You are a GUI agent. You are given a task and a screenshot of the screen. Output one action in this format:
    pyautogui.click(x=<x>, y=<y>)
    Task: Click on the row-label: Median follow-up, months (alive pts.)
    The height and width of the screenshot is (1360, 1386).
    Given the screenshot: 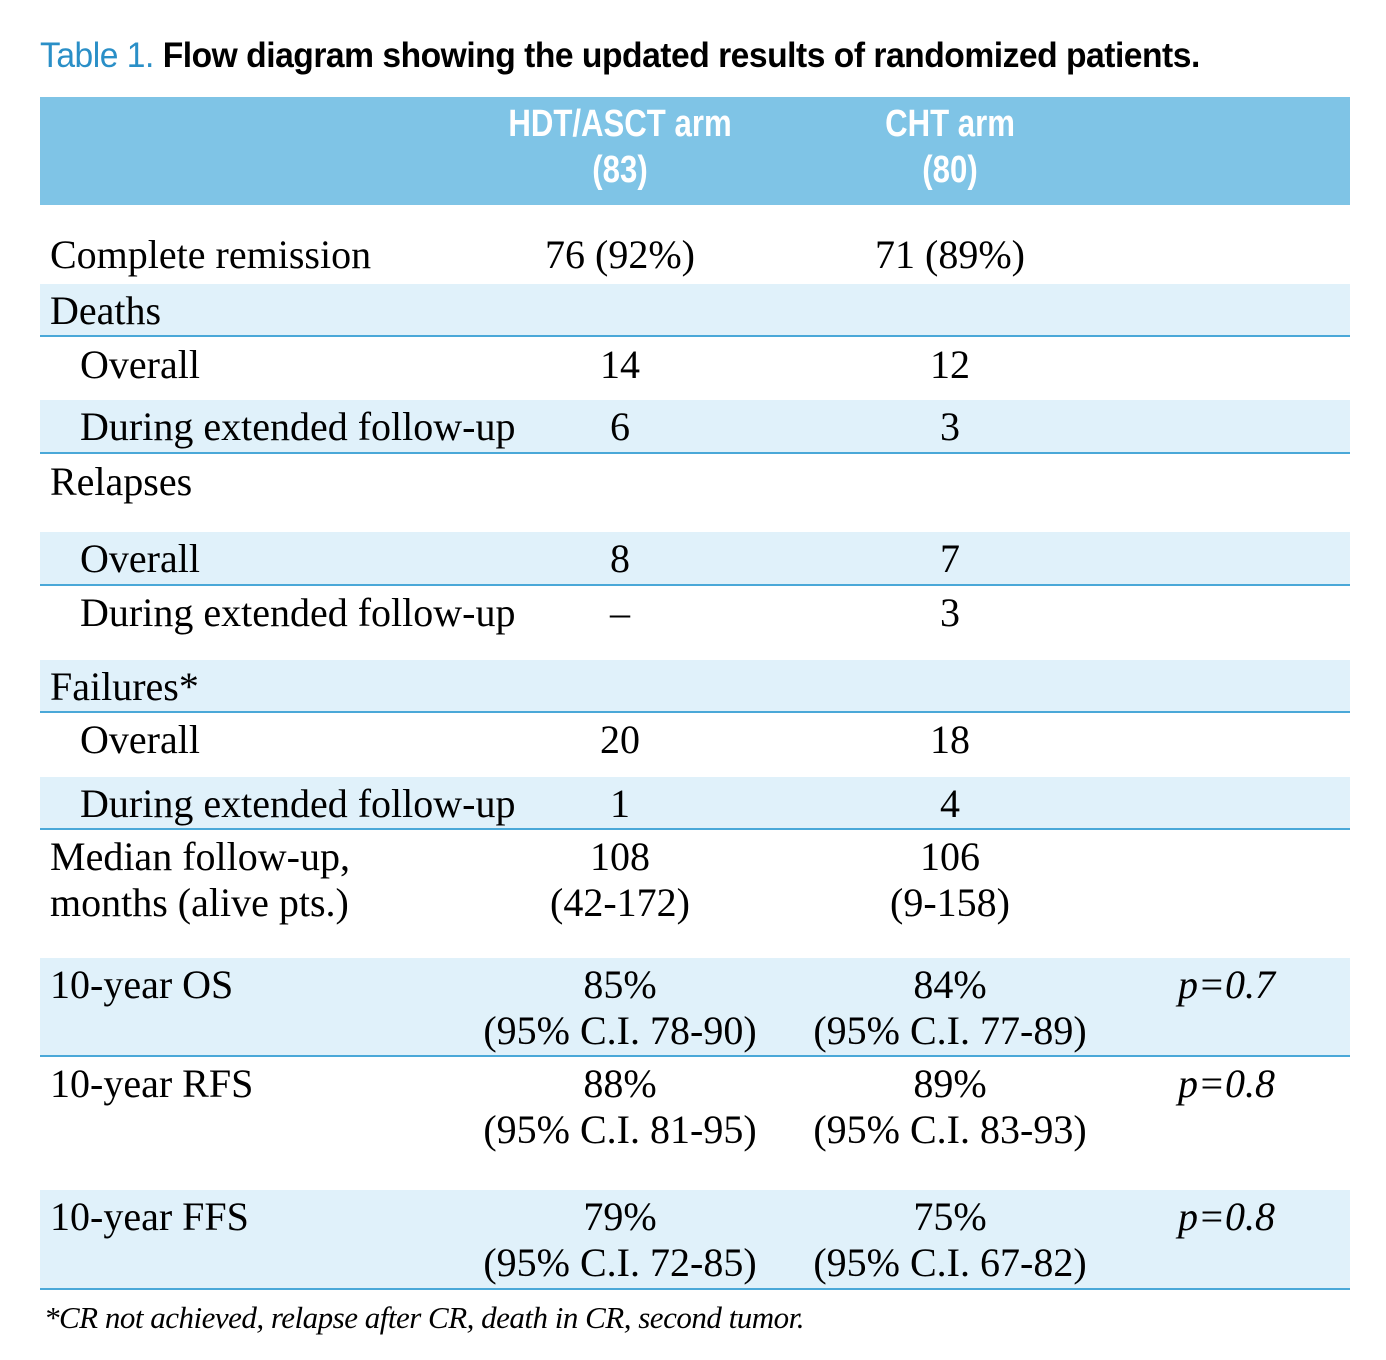 What is the action you would take?
    pyautogui.click(x=200, y=880)
    